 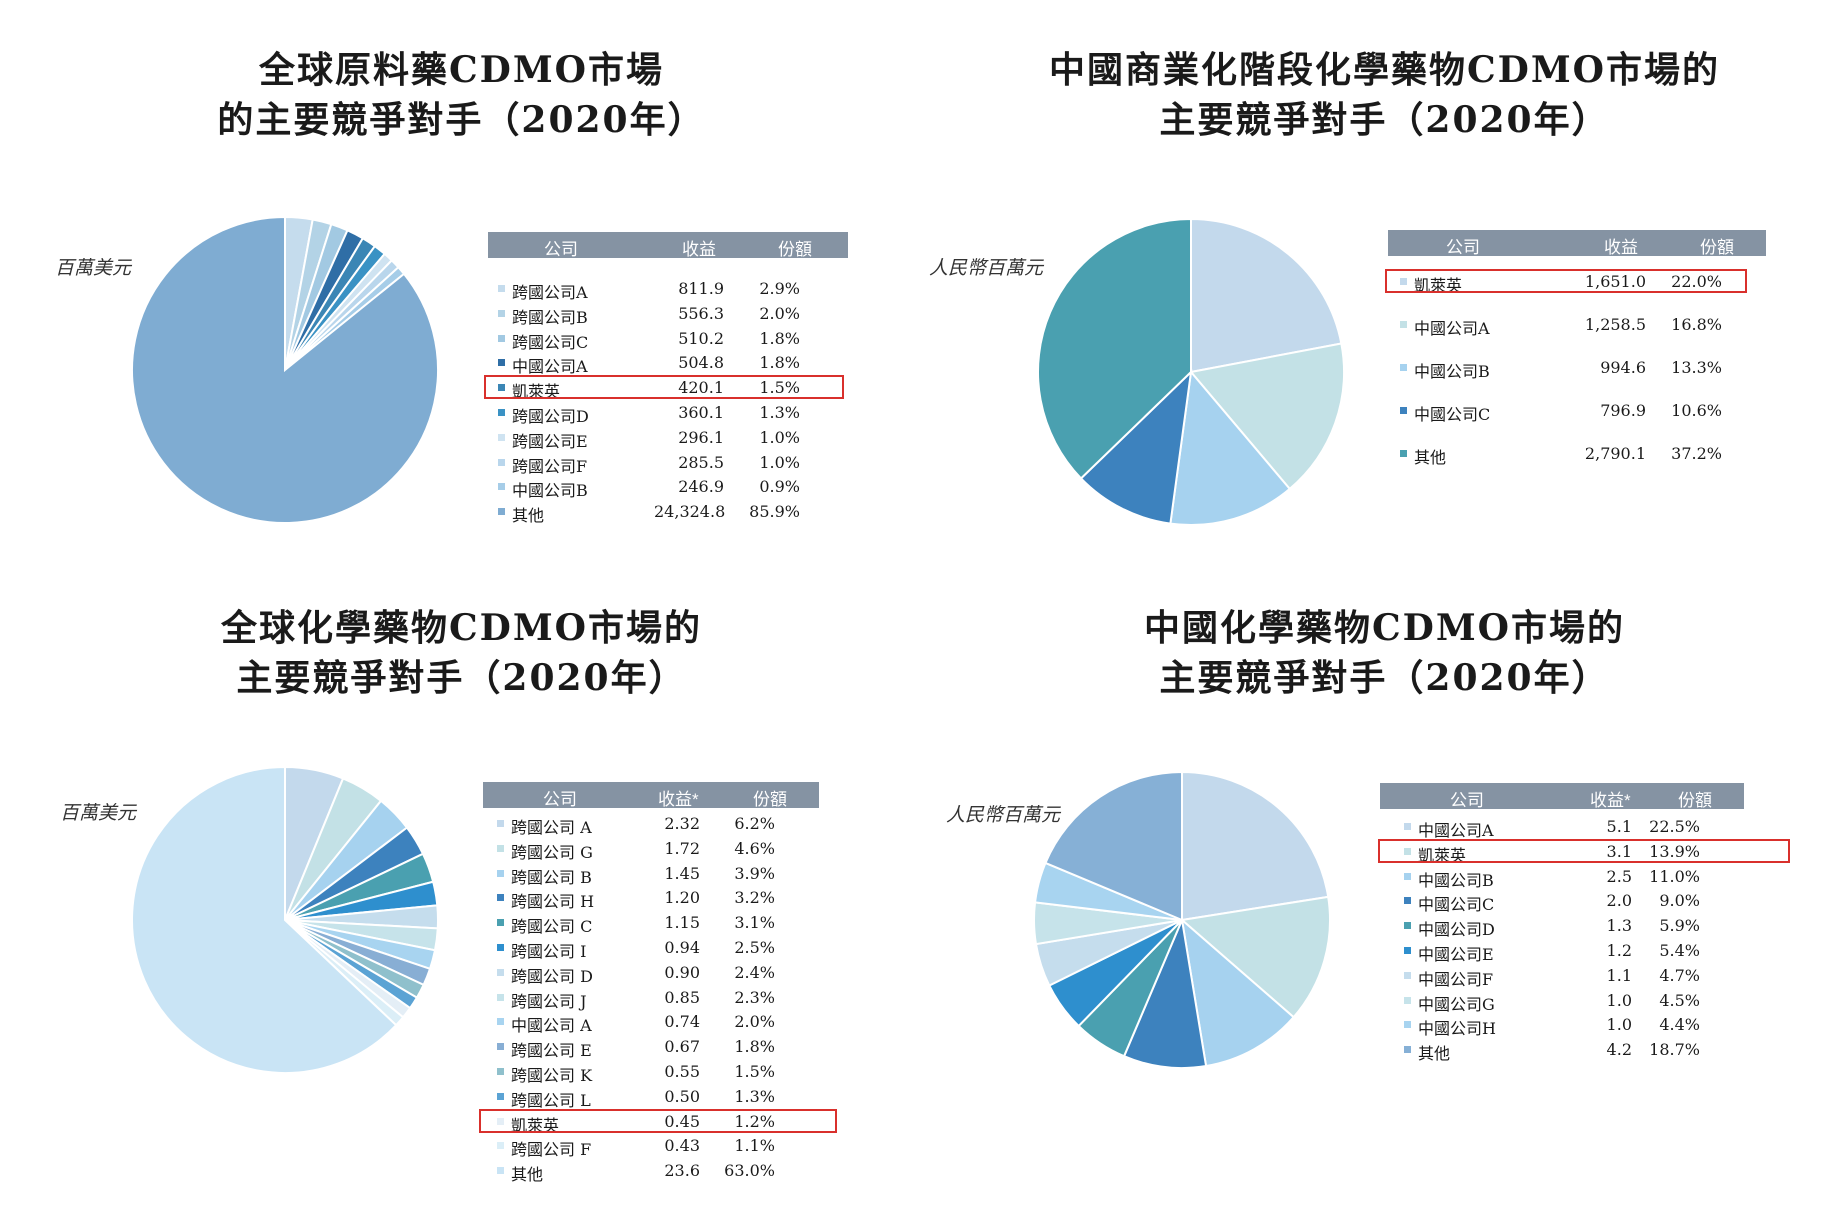 What do you see at coordinates (550, 317) in the screenshot?
I see `company-name: 跨國公司B` at bounding box center [550, 317].